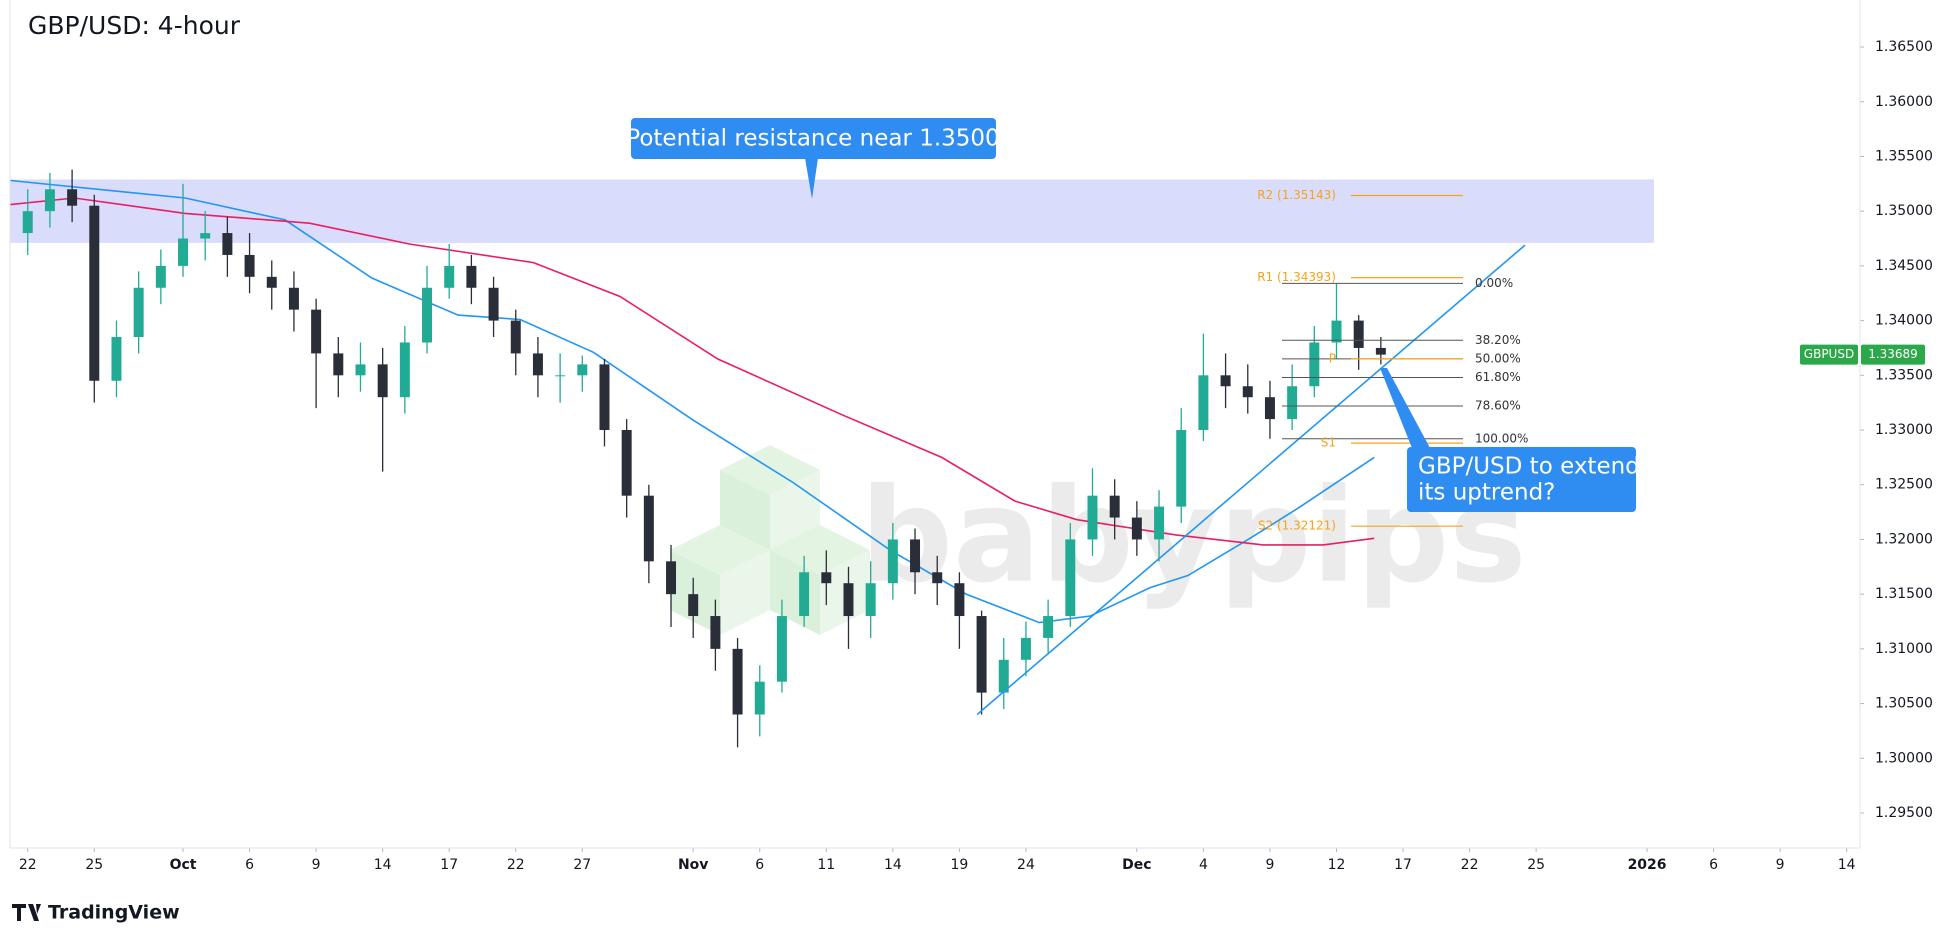  What do you see at coordinates (1904, 594) in the screenshot?
I see `y-tick-label: 1.31500` at bounding box center [1904, 594].